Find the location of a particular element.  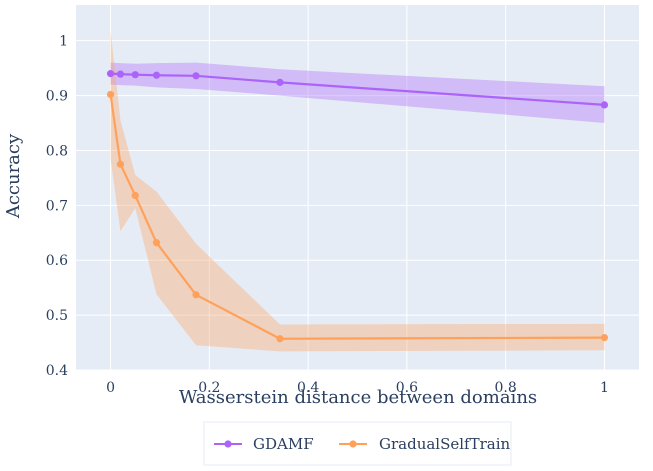

y-tick-label: 0.6 is located at coordinates (57, 261).